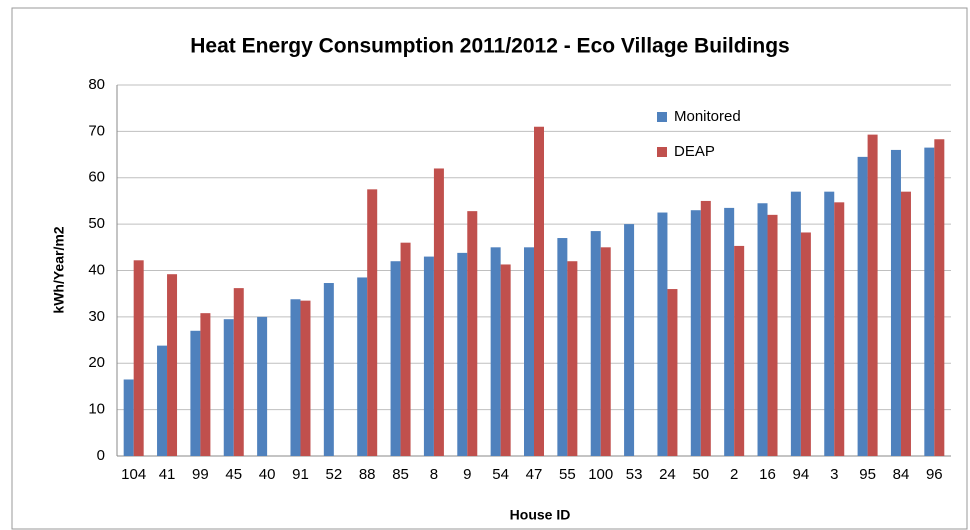 The height and width of the screenshot is (530, 970). I want to click on legend-label: Monitored, so click(707, 116).